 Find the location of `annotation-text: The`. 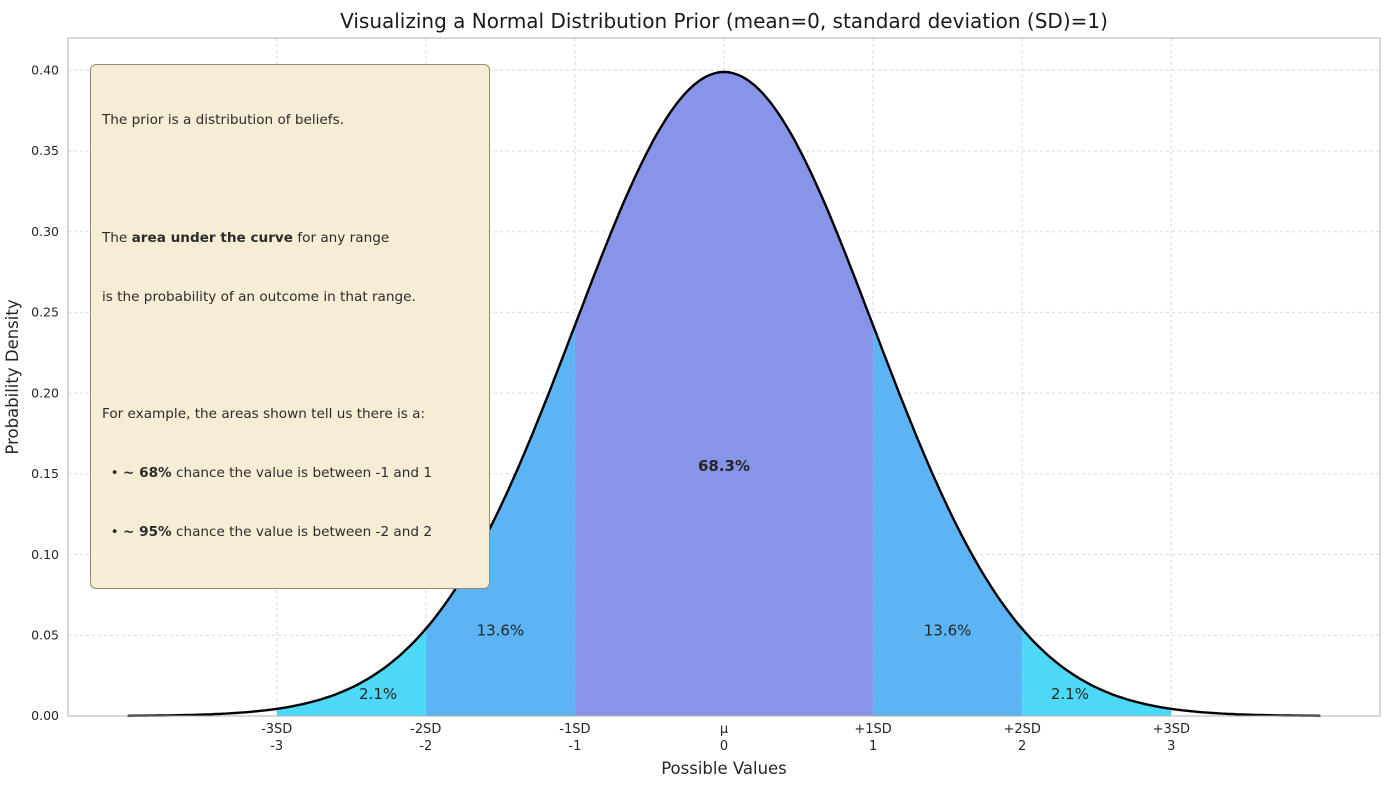

annotation-text: The is located at coordinates (117, 237).